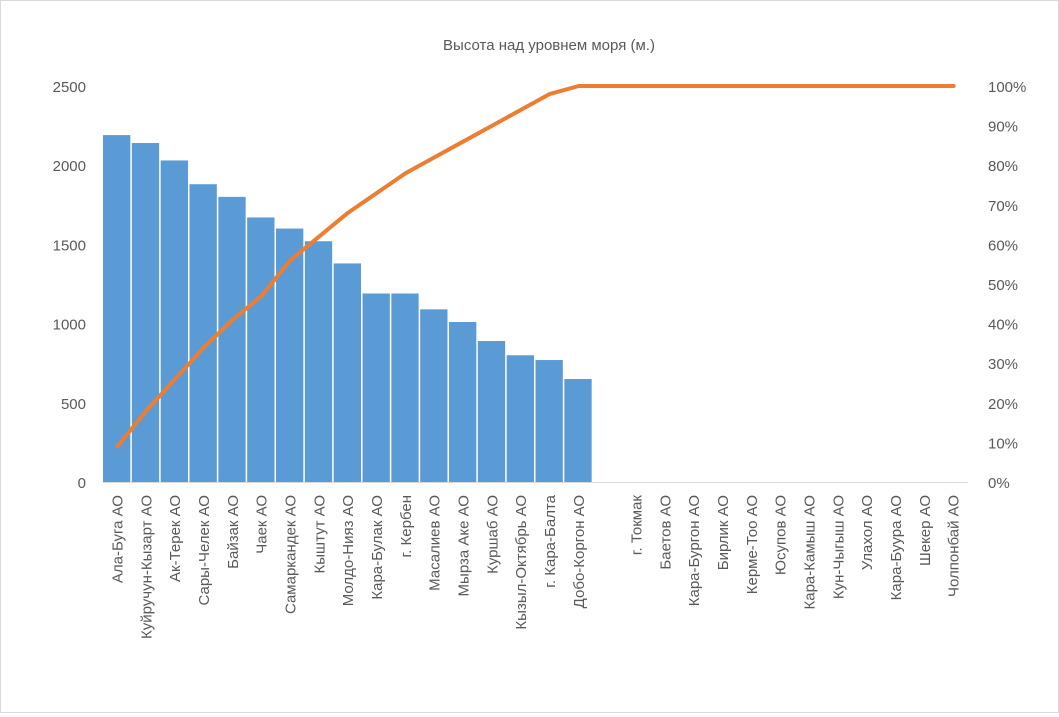  Describe the element at coordinates (999, 483) in the screenshot. I see `right-axis-tick-label: 0%` at that location.